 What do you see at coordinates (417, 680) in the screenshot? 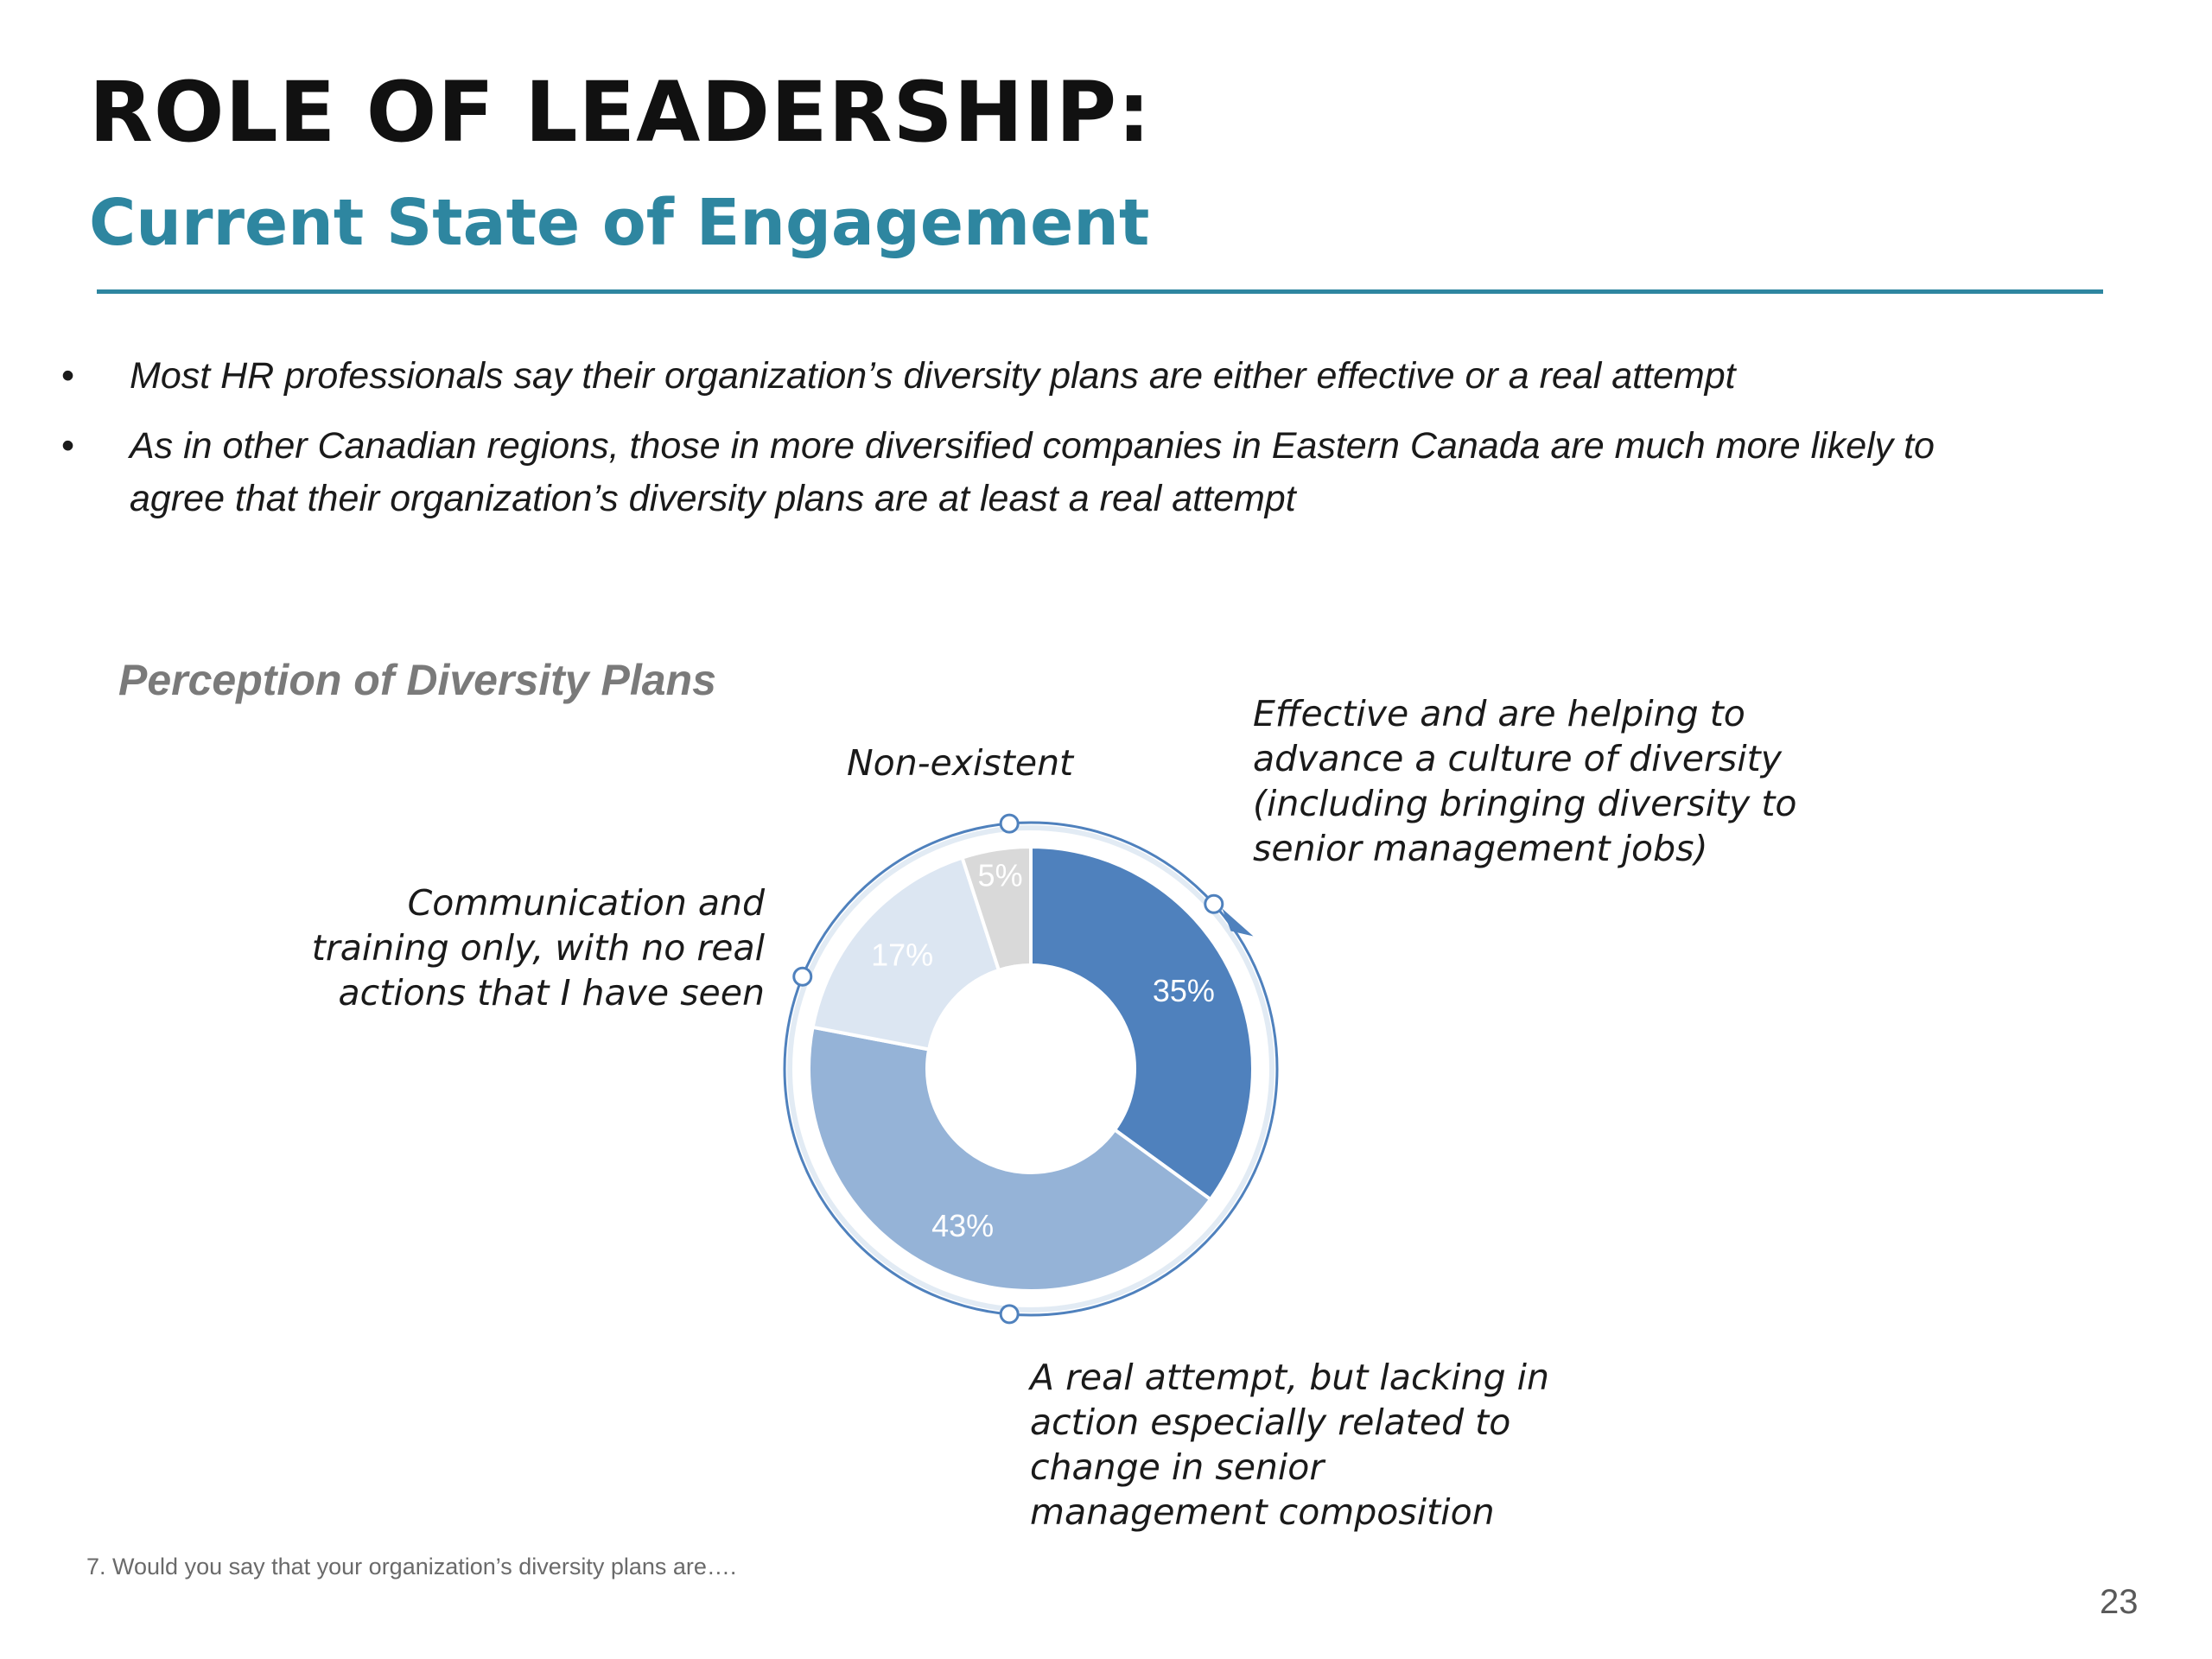
I see `chart-title: Perception of Diversity Plans` at bounding box center [417, 680].